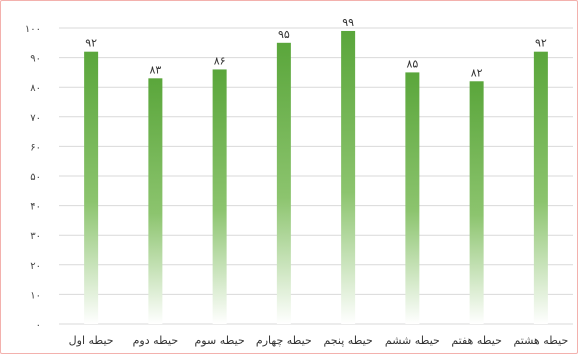 Image resolution: width=580 pixels, height=356 pixels. What do you see at coordinates (35, 177) in the screenshot?
I see `y-tick-label: ۵۰` at bounding box center [35, 177].